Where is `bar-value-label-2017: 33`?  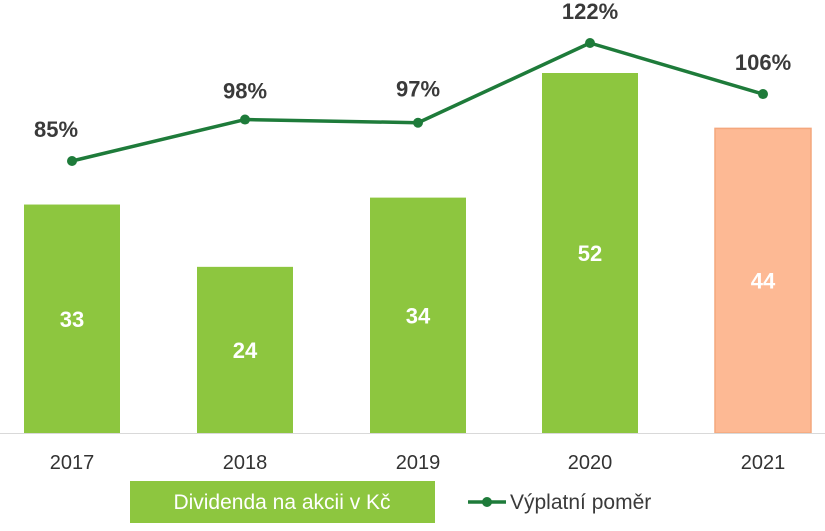 bar-value-label-2017: 33 is located at coordinates (72, 319).